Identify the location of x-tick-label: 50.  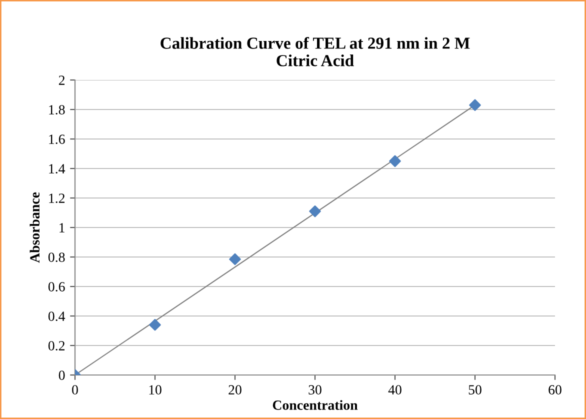
(475, 389).